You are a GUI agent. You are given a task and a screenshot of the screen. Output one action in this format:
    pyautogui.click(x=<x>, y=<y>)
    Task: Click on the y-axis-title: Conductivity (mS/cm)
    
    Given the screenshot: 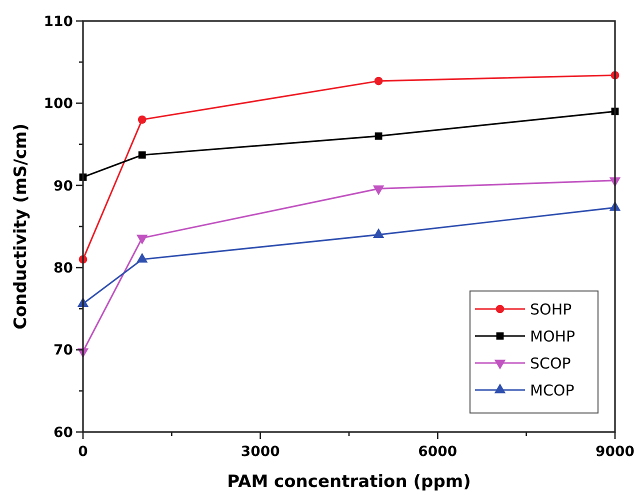 What is the action you would take?
    pyautogui.click(x=21, y=226)
    